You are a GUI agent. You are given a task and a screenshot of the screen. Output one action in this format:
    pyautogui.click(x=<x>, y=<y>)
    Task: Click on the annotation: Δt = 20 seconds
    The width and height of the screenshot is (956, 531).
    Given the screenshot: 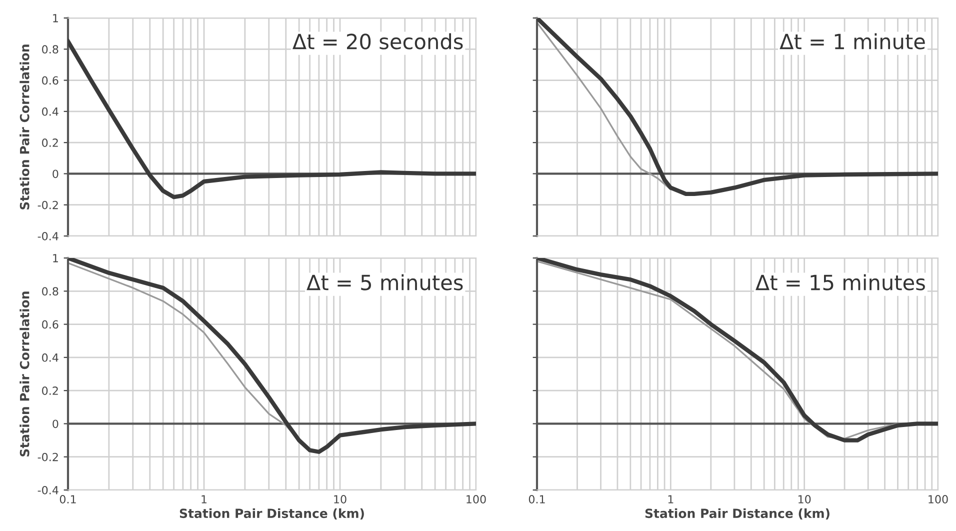 What is the action you would take?
    pyautogui.click(x=377, y=41)
    